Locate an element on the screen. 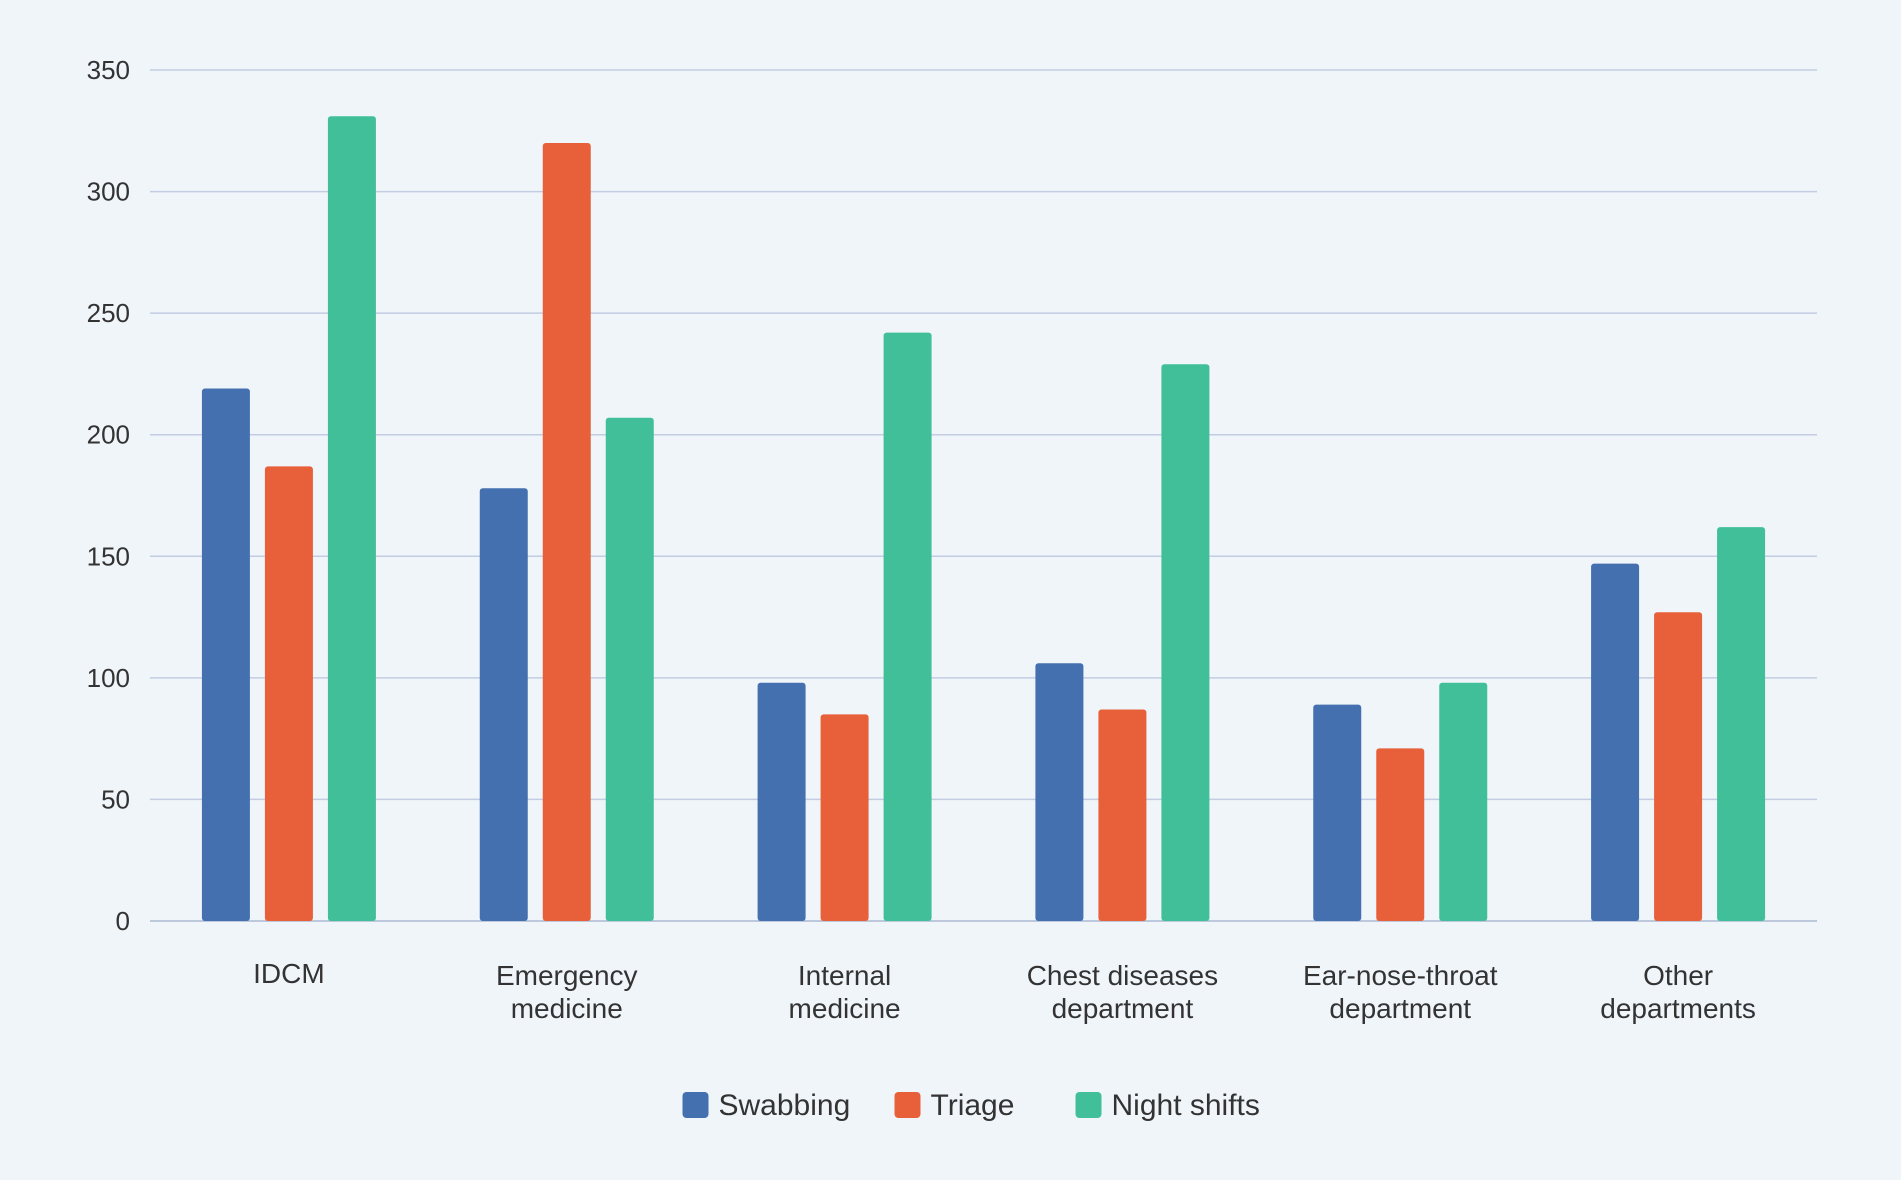 The height and width of the screenshot is (1180, 1901). x-category-label: Other is located at coordinates (1678, 975).